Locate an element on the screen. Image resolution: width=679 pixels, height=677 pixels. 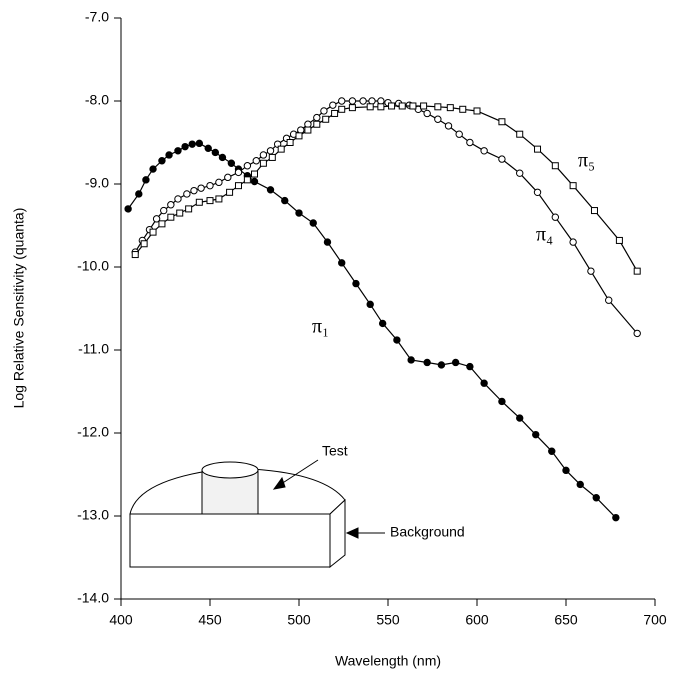
inset-diagram is located at coordinates (257, 514).